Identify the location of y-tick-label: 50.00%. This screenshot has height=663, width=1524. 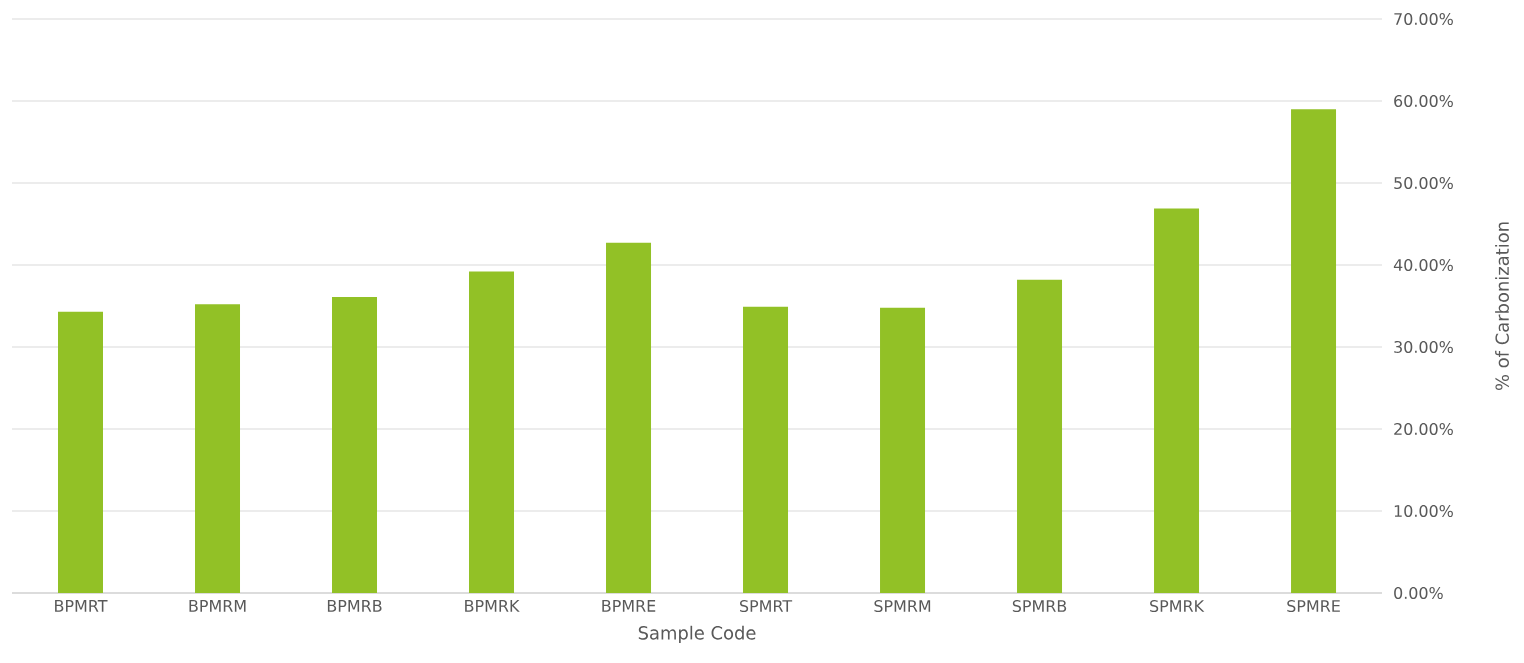
(1423, 183).